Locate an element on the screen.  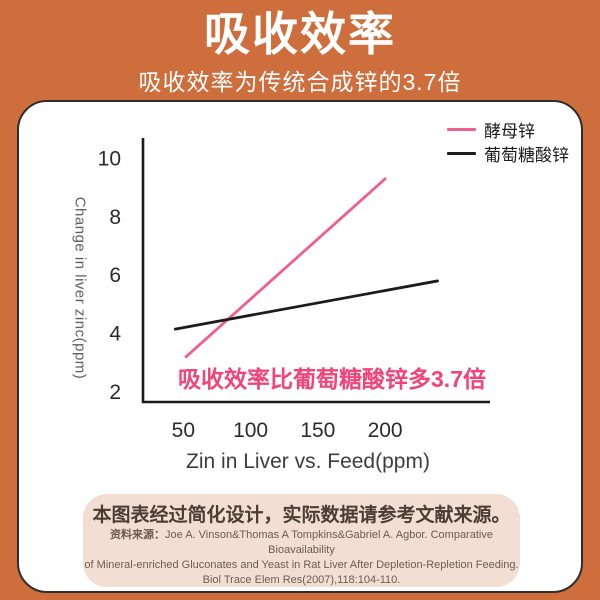
legend-label: 酵母锌 is located at coordinates (509, 131).